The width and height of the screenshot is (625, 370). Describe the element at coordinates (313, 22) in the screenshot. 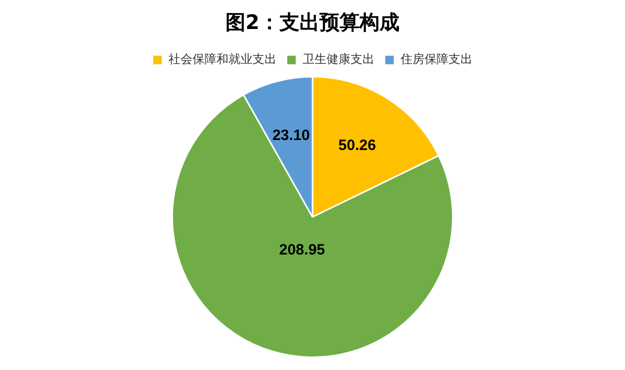

I see `chart-title: 图2：支出预算构成` at that location.